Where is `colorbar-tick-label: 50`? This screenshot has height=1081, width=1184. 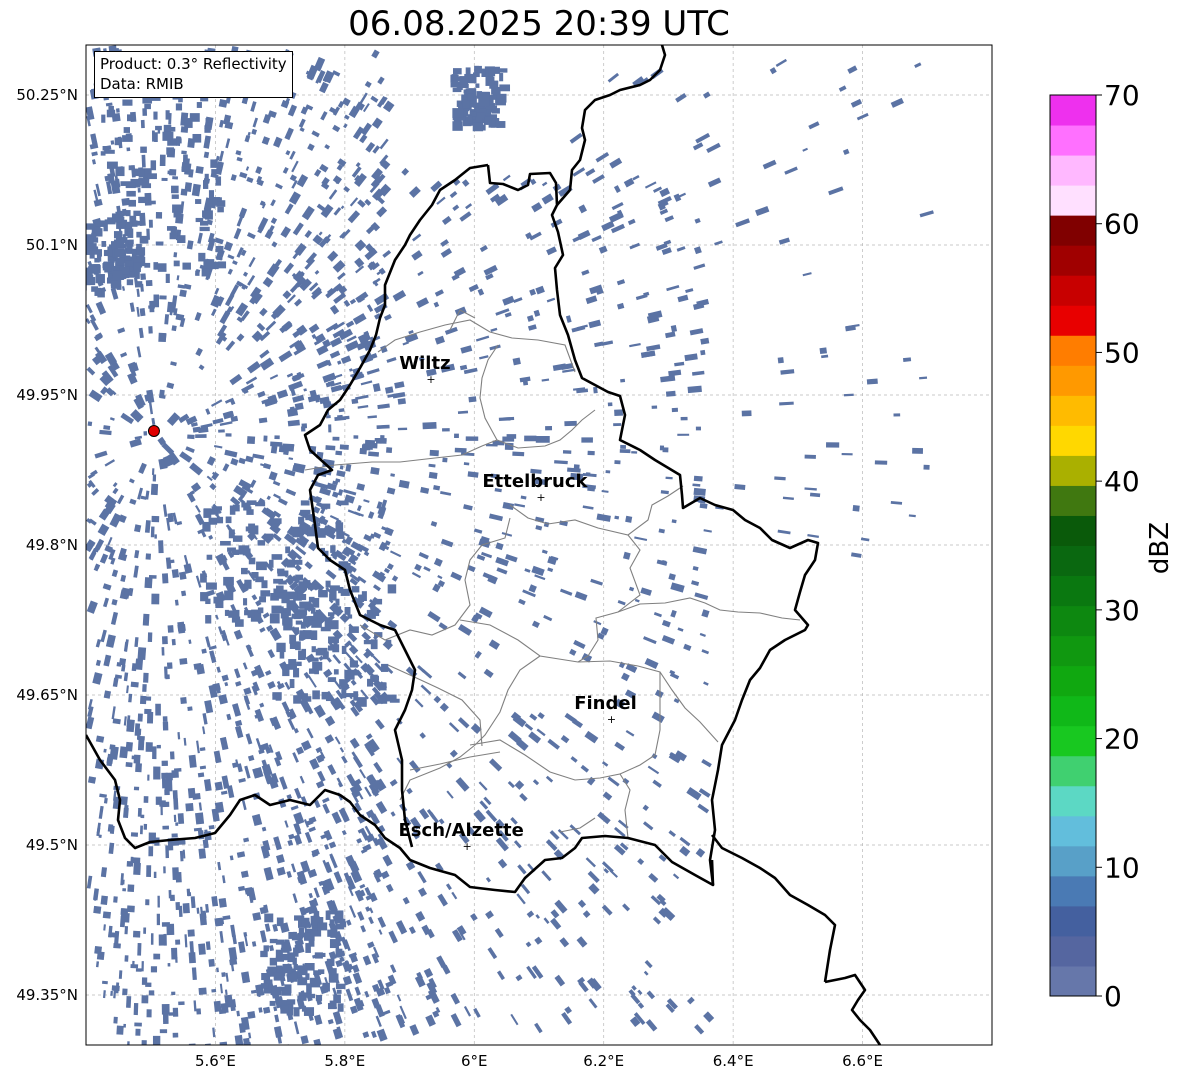
colorbar-tick-label: 50 is located at coordinates (1122, 352).